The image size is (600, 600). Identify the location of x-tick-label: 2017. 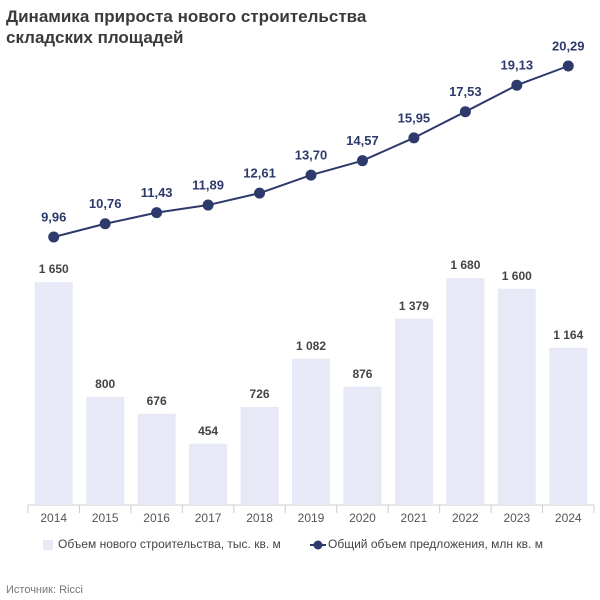
(208, 518).